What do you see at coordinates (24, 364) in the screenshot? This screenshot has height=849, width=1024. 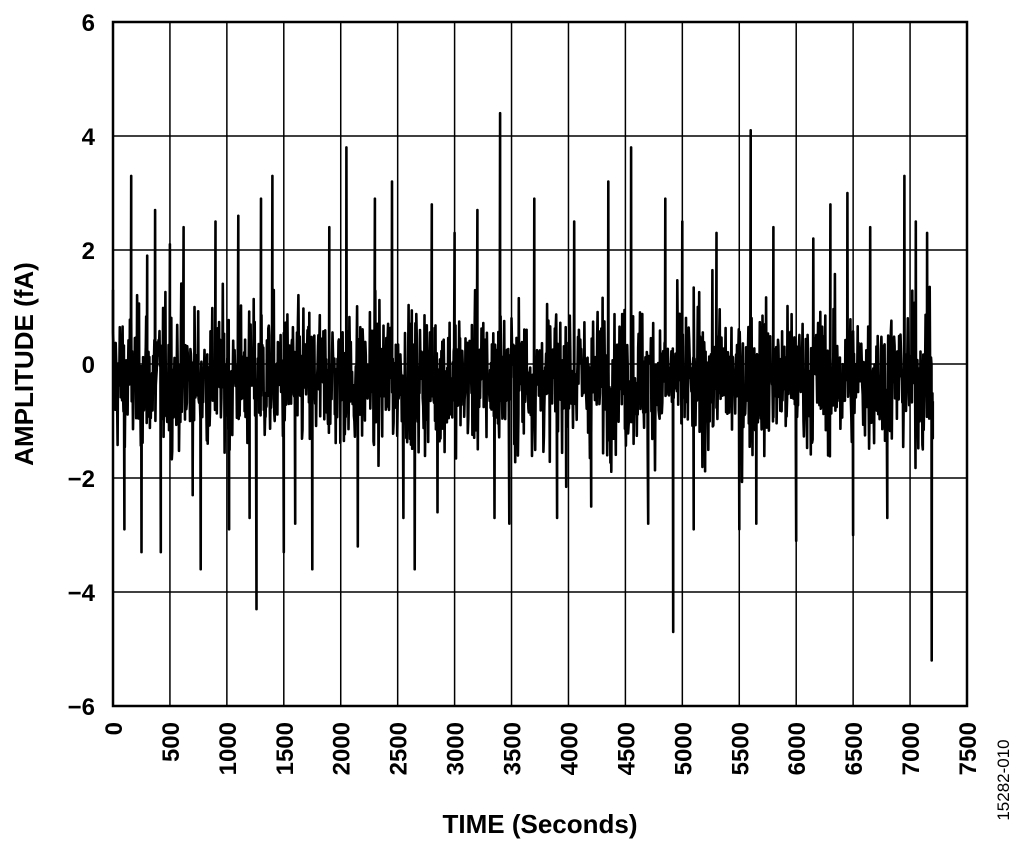 I see `y-axis-label: AMPLITUDE (fA)` at bounding box center [24, 364].